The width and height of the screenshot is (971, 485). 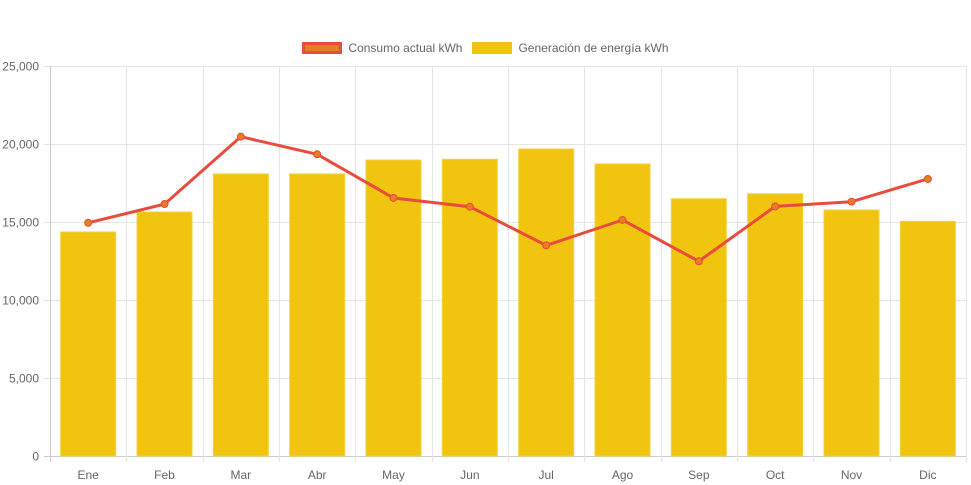 I want to click on legend-label-consumo: Consumo actual kWh, so click(x=405, y=48).